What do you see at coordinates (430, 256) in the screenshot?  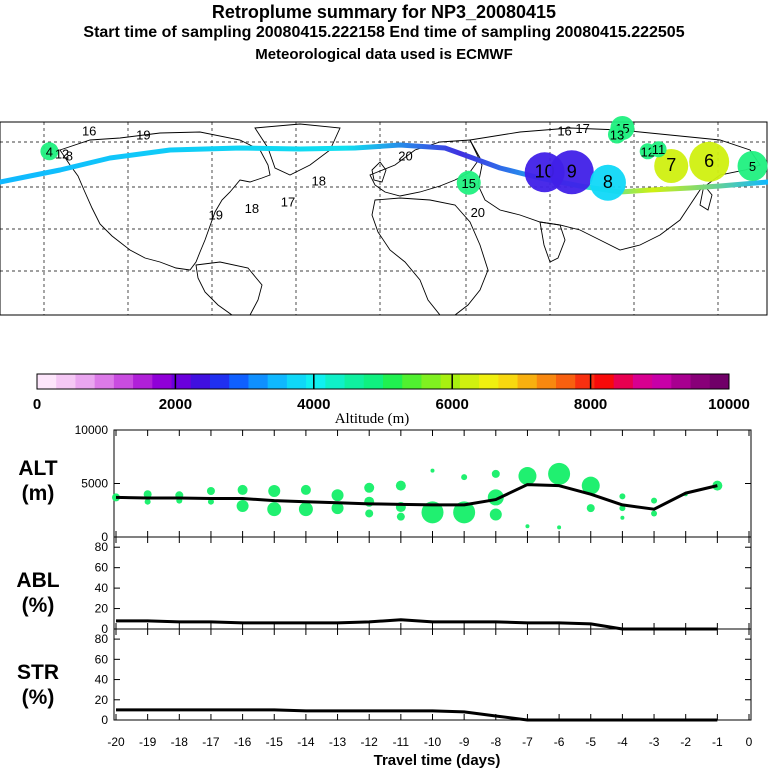 I see `africa-coast` at bounding box center [430, 256].